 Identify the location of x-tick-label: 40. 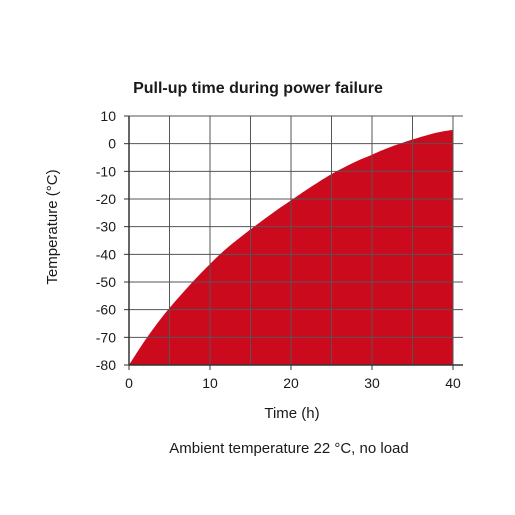
(453, 383).